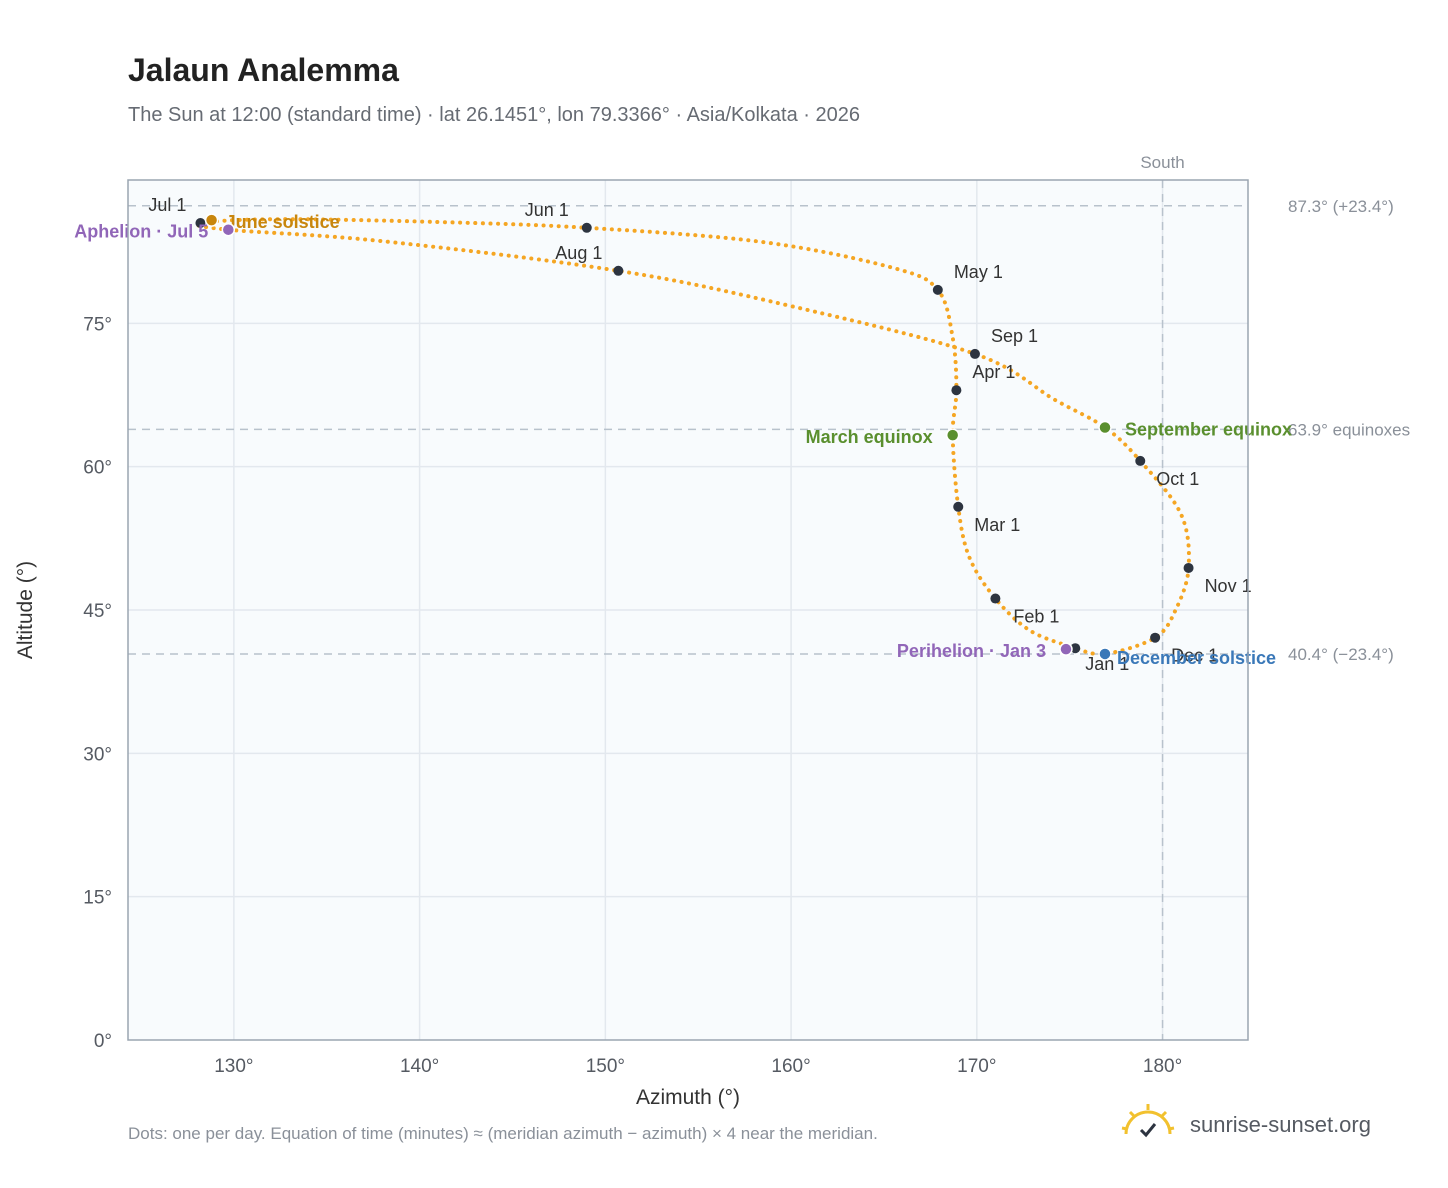 This screenshot has width=1448, height=1188. I want to click on y-tick-label: 30°, so click(97, 754).